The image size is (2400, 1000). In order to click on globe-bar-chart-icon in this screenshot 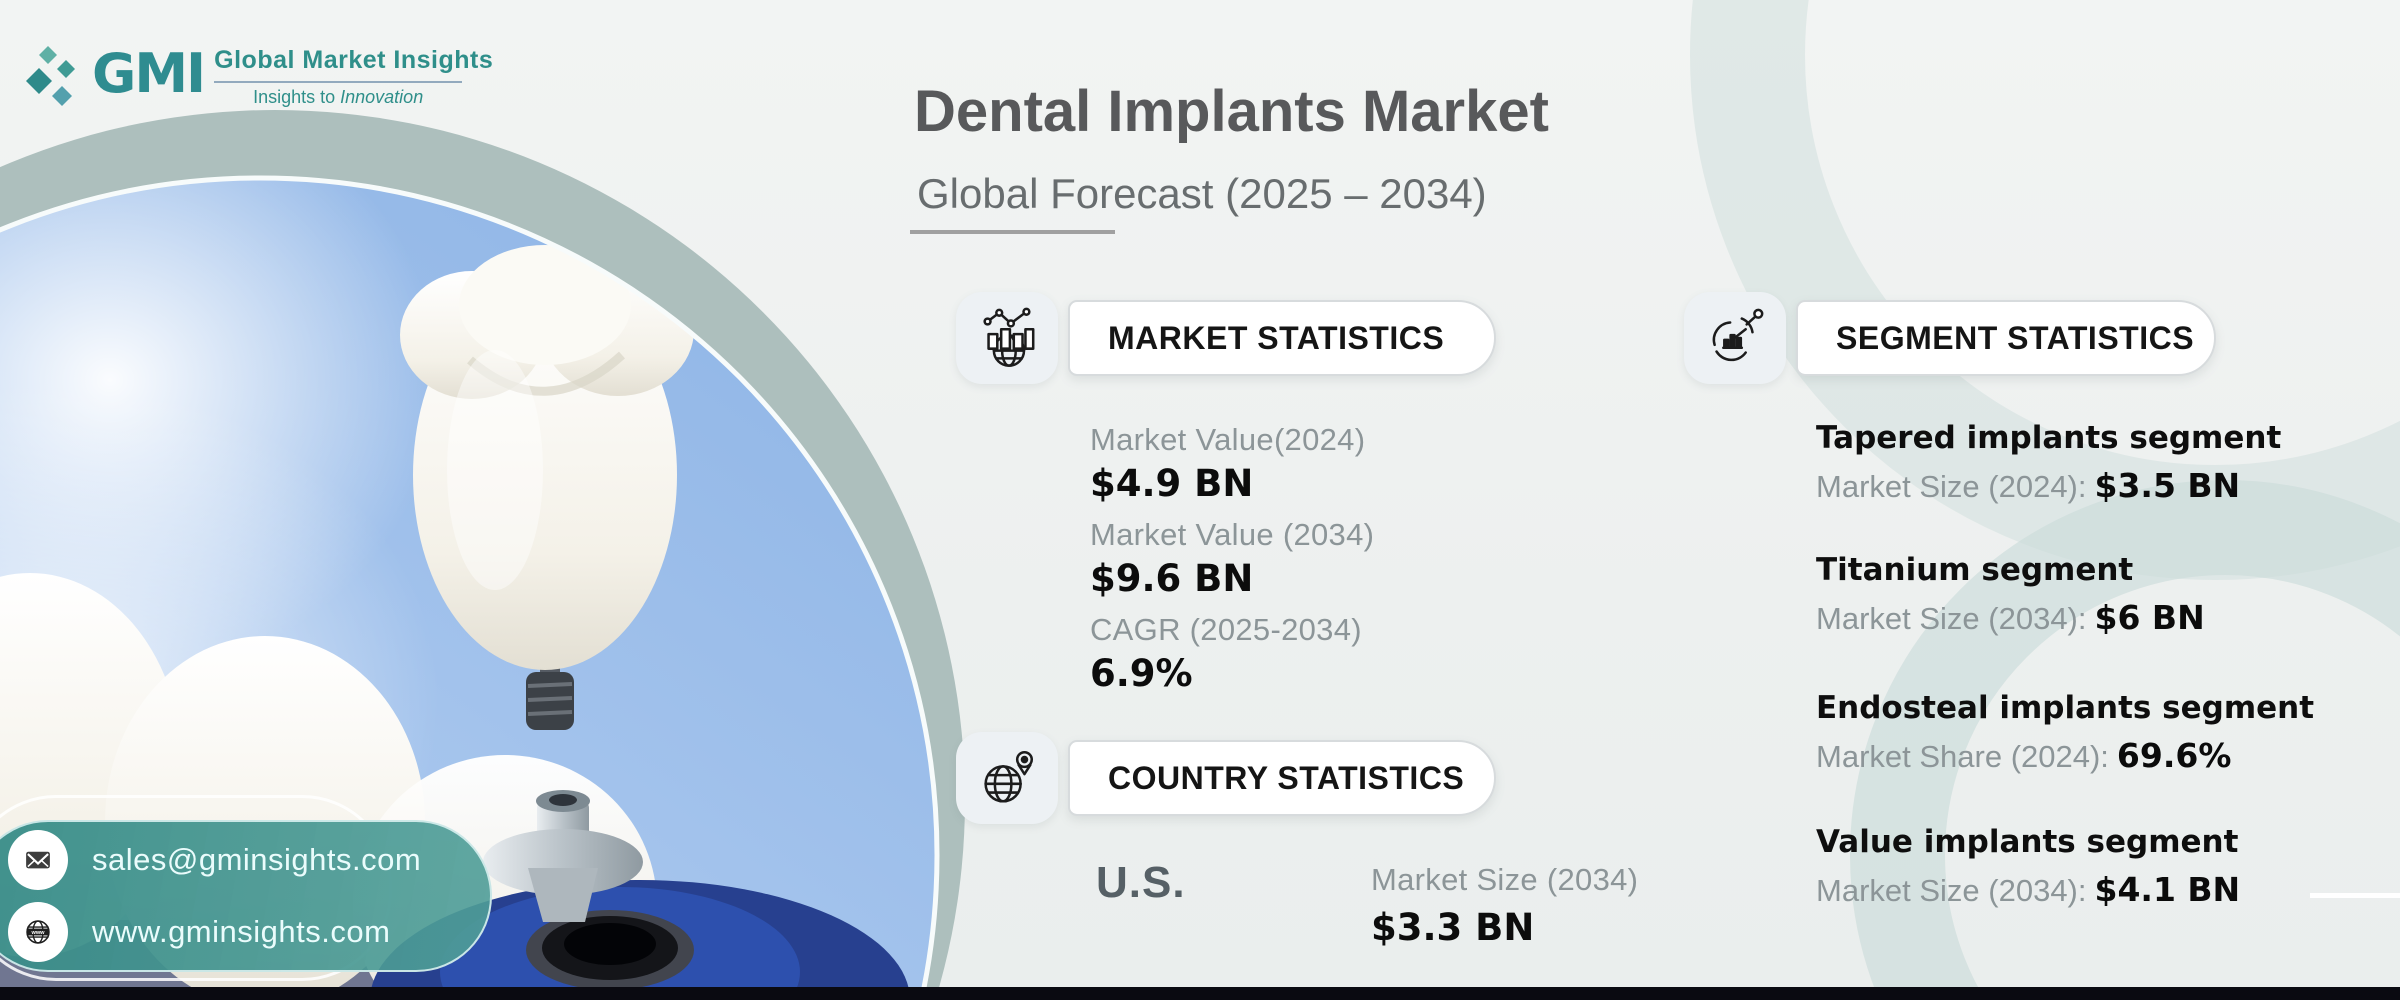, I will do `click(1009, 337)`.